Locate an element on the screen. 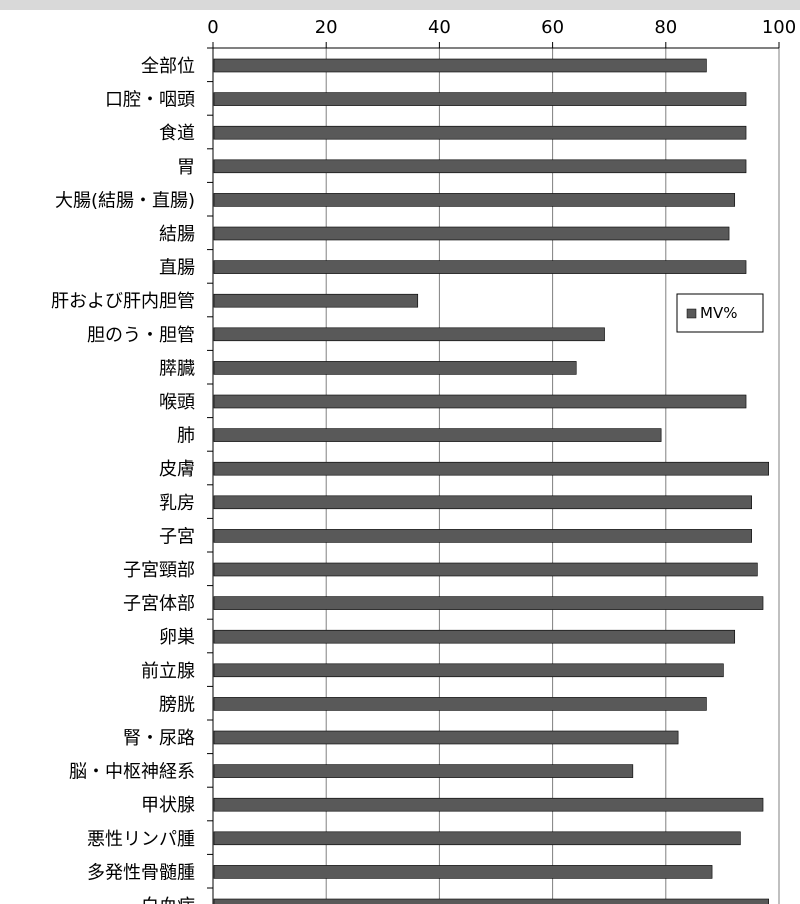  category-label: 甲状腺 is located at coordinates (168, 805).